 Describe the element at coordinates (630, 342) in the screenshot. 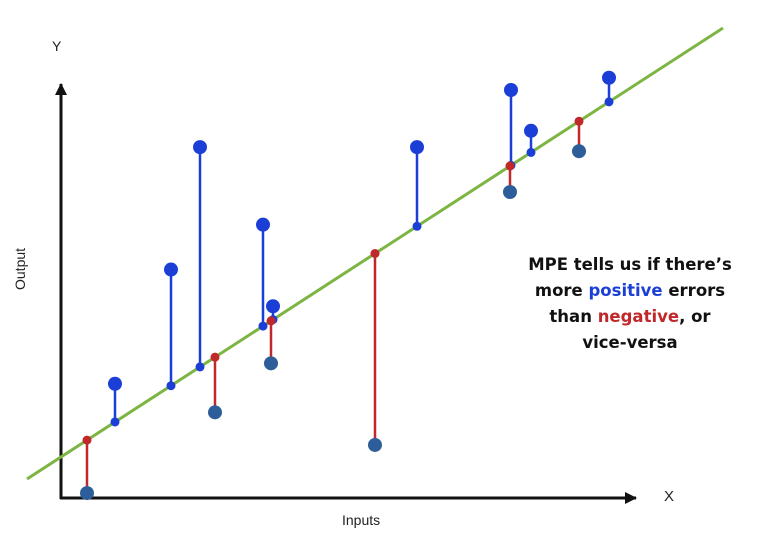

I see `callout-line-4: vice-versa` at that location.